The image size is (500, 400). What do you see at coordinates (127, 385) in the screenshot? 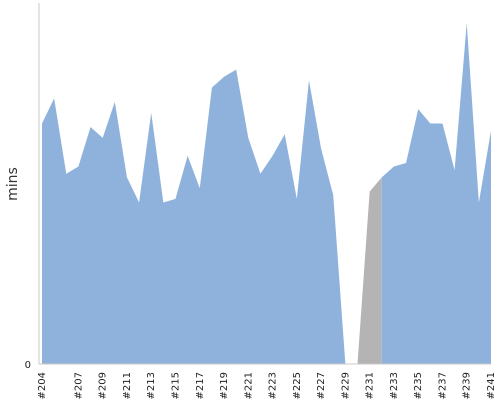
I see `x-tick-label: #211` at bounding box center [127, 385].